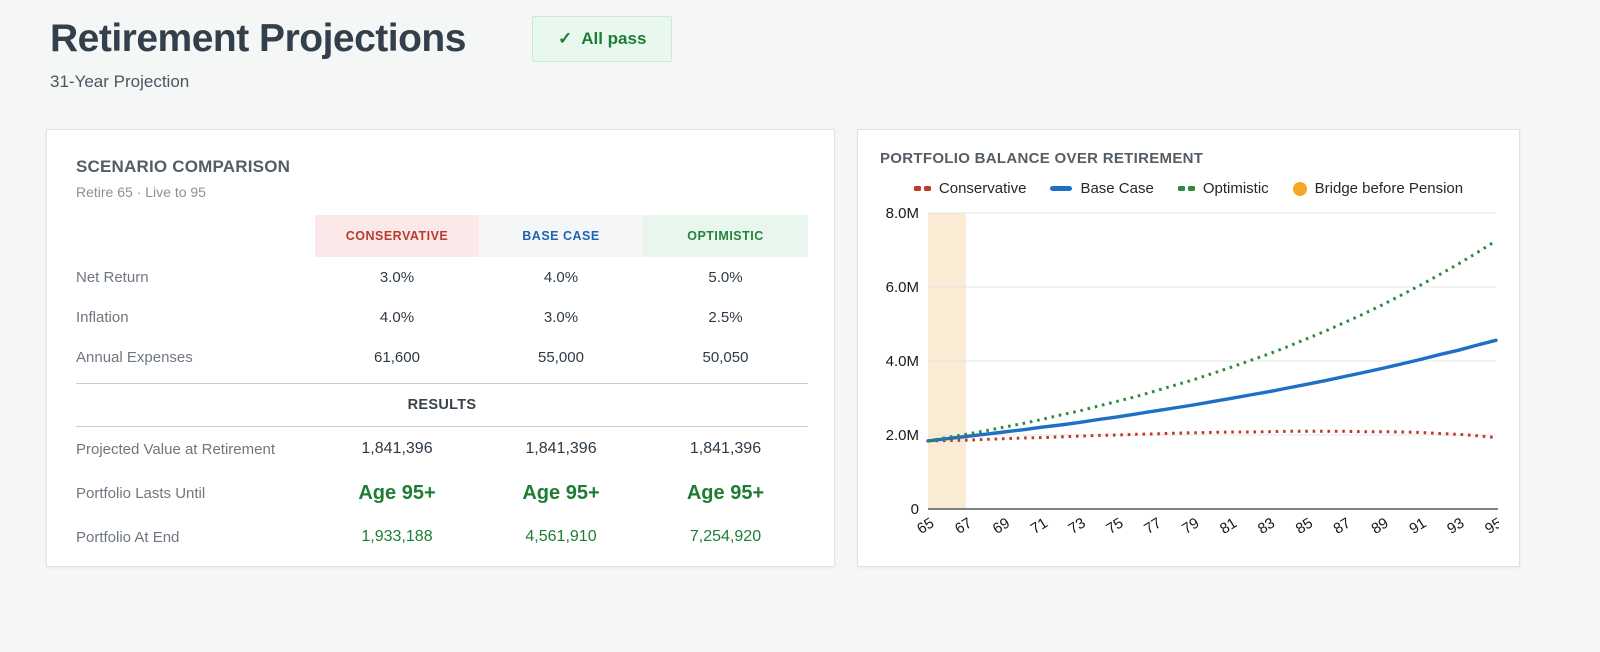  What do you see at coordinates (141, 493) in the screenshot?
I see `row-label-portfolio-lasts-until: Portfolio Lasts Until` at bounding box center [141, 493].